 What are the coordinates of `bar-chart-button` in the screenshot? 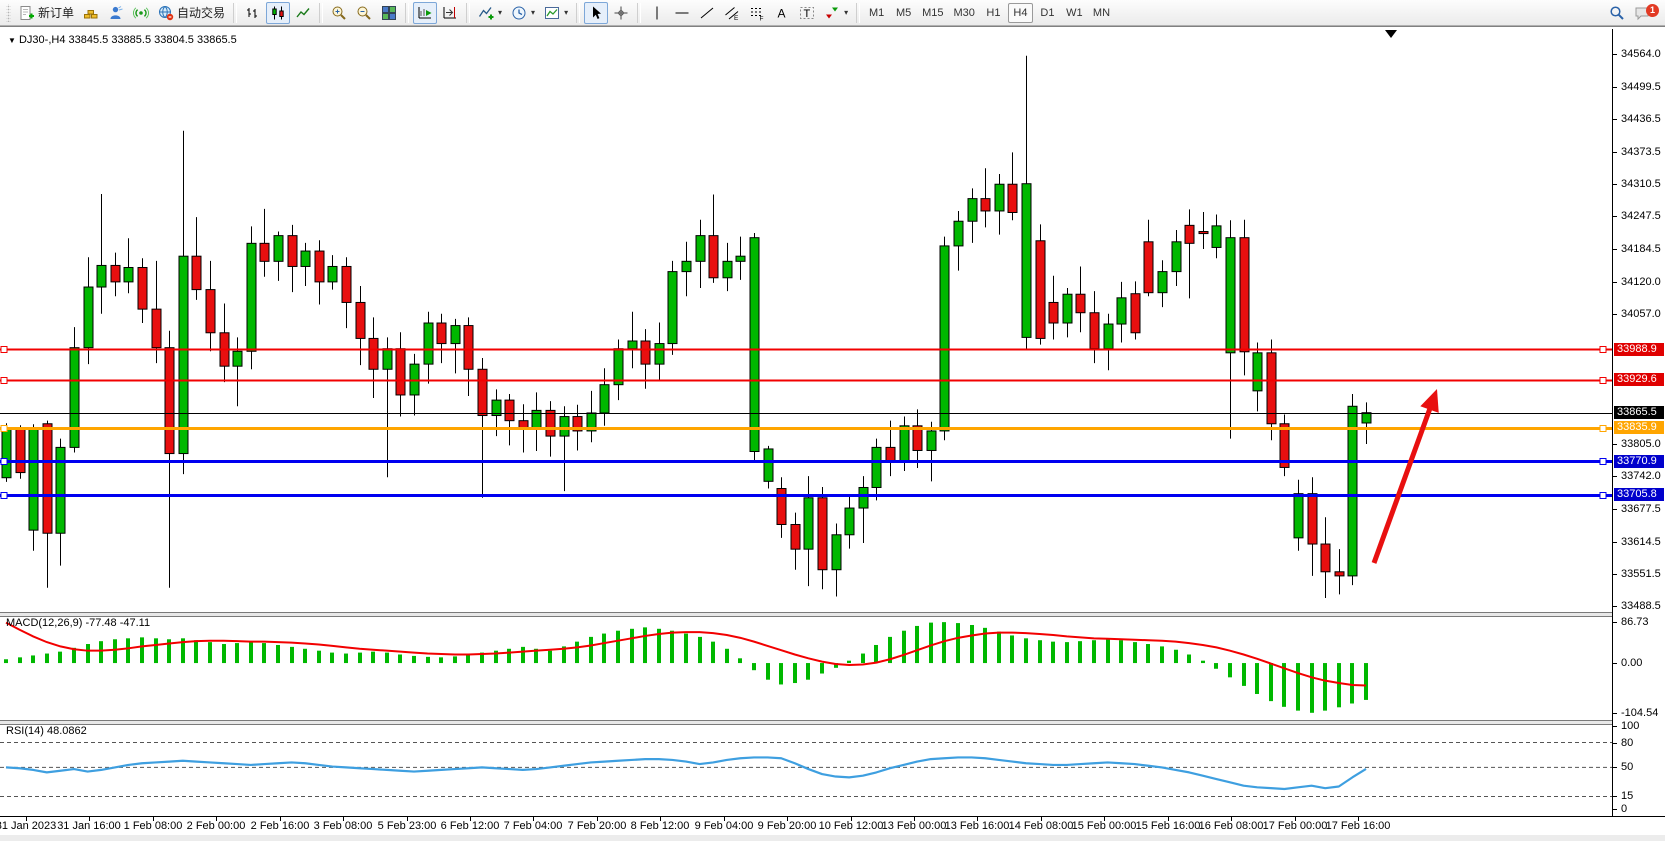 It's located at (253, 13).